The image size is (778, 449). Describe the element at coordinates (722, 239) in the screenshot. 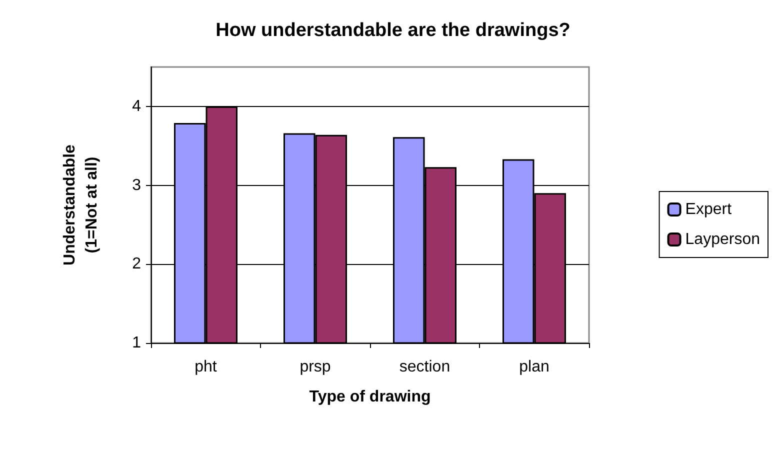

I see `legend-label: Layperson` at that location.